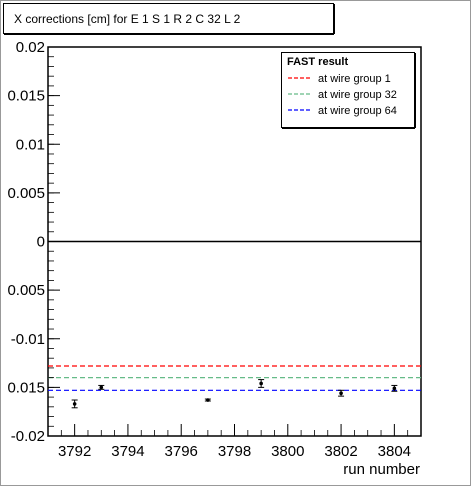 This screenshot has width=471, height=486. I want to click on x-tick-label: 3800, so click(287, 451).